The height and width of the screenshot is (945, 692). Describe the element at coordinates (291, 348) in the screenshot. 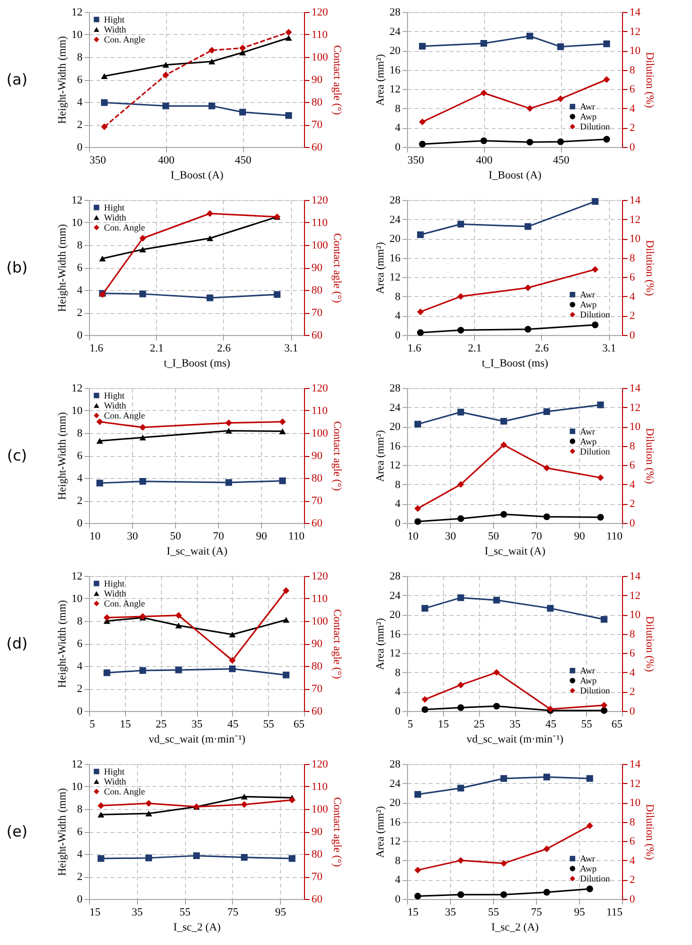

I see `x-tick-label: 3.1` at that location.